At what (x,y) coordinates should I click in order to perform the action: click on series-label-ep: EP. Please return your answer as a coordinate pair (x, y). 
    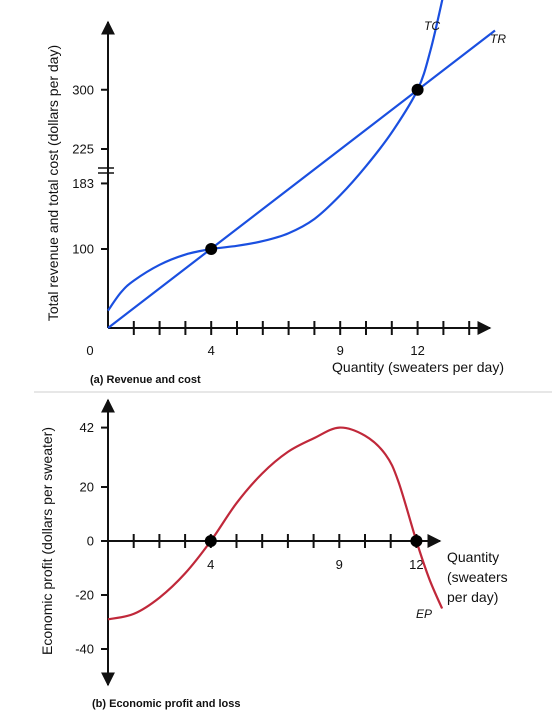
    Looking at the image, I should click on (424, 614).